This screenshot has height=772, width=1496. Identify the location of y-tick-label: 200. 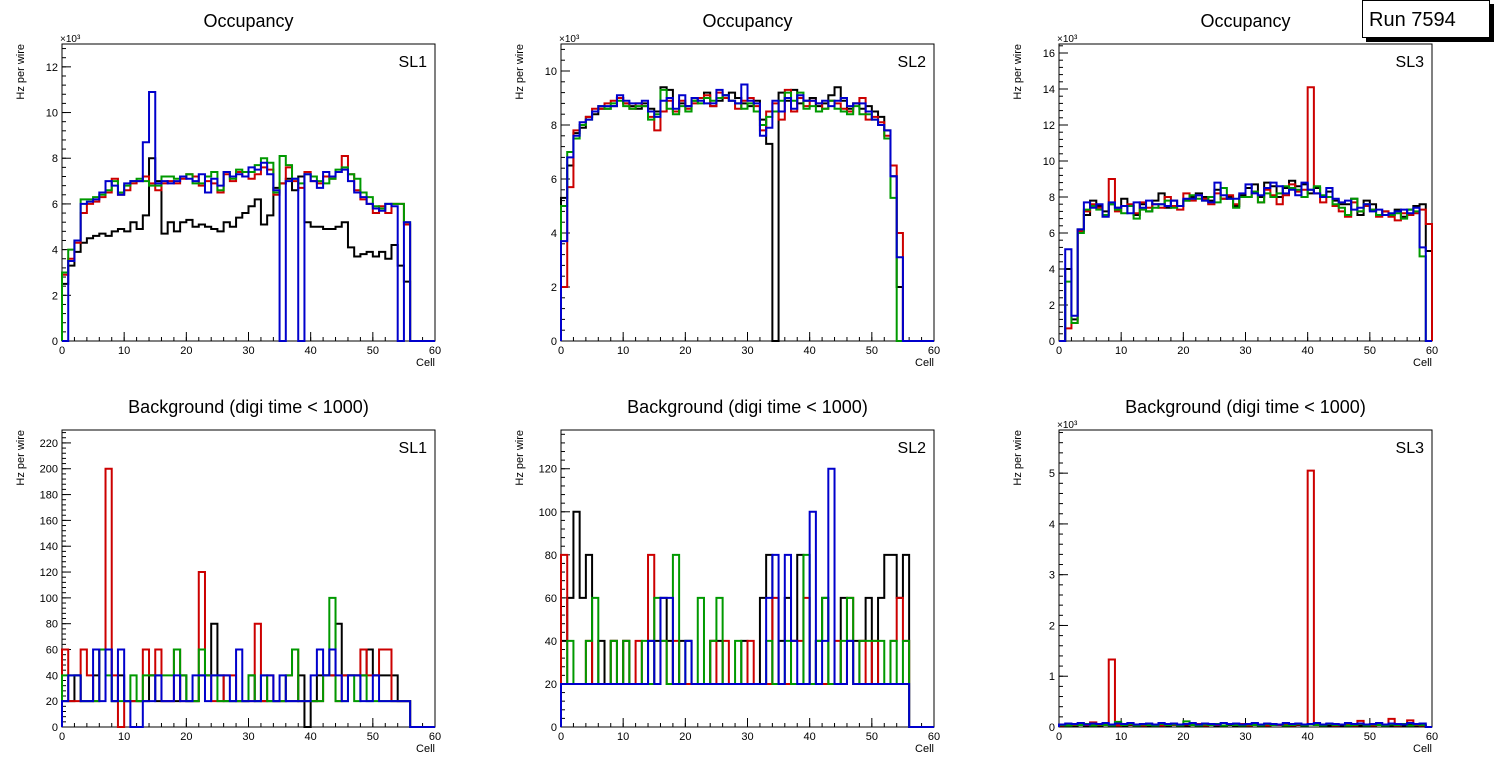
(49, 470).